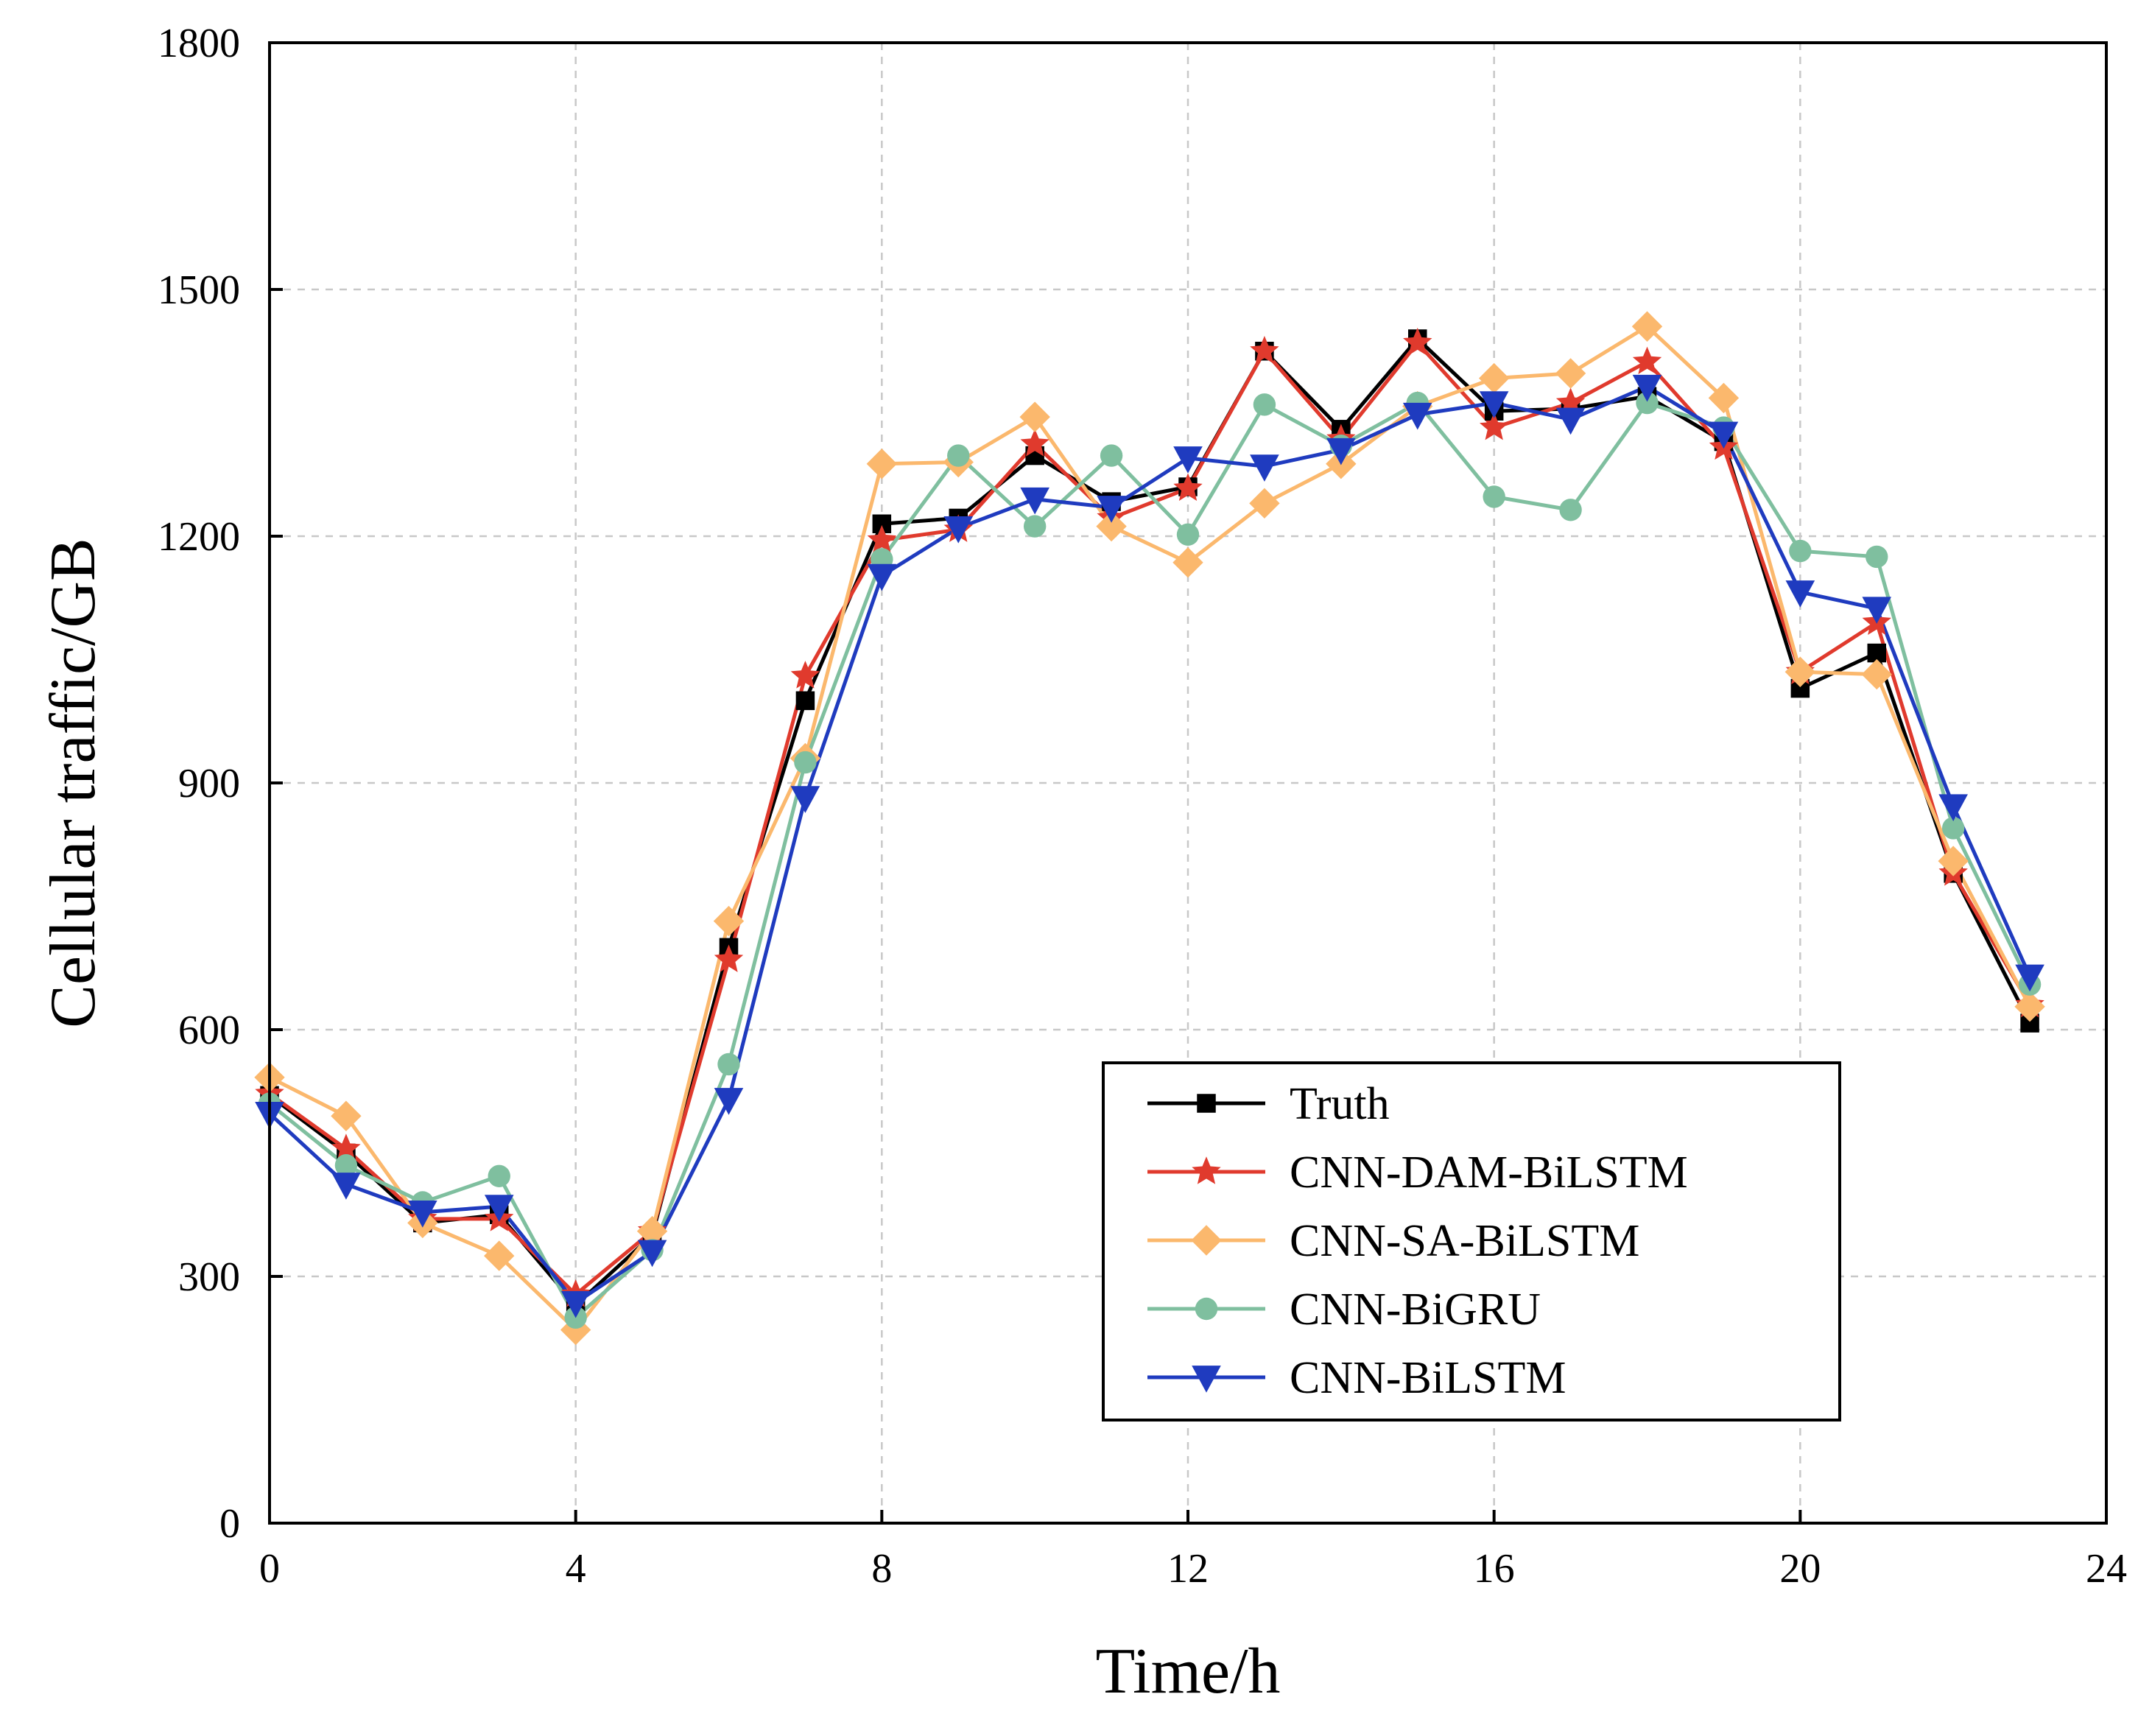 The image size is (2152, 1736). Describe the element at coordinates (576, 1569) in the screenshot. I see `x-tick-label: 4` at that location.